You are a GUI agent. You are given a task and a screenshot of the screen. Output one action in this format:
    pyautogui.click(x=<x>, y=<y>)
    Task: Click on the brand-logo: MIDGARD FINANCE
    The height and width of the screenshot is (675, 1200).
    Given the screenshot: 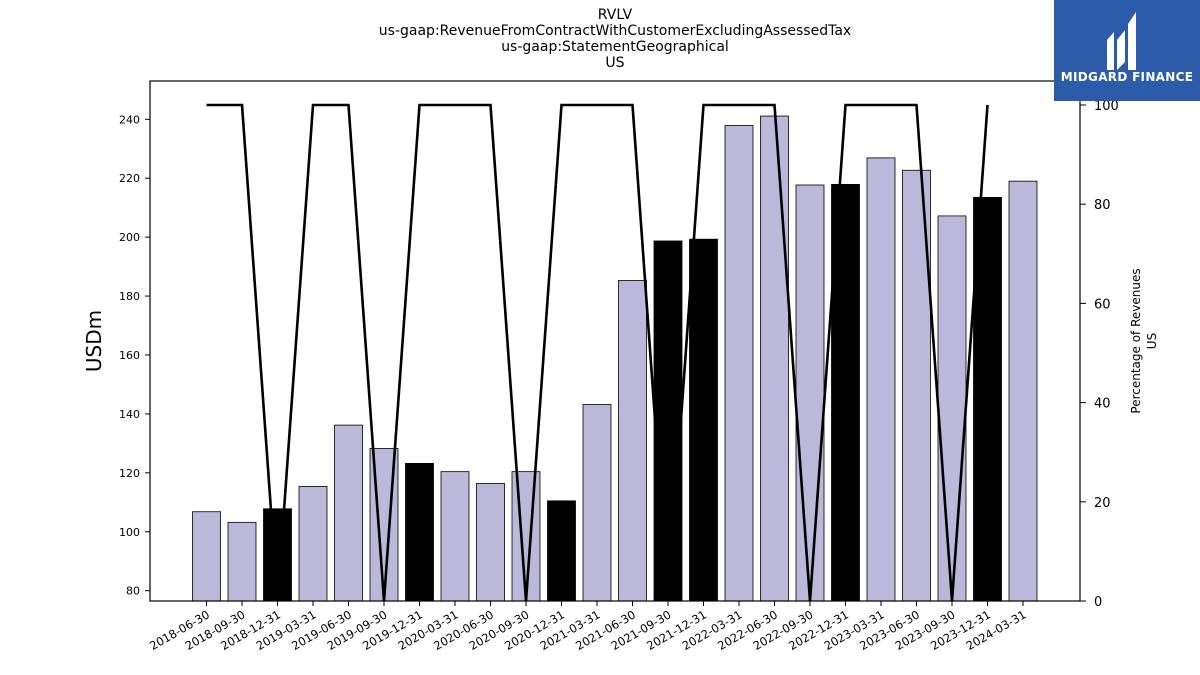 What is the action you would take?
    pyautogui.click(x=1127, y=50)
    